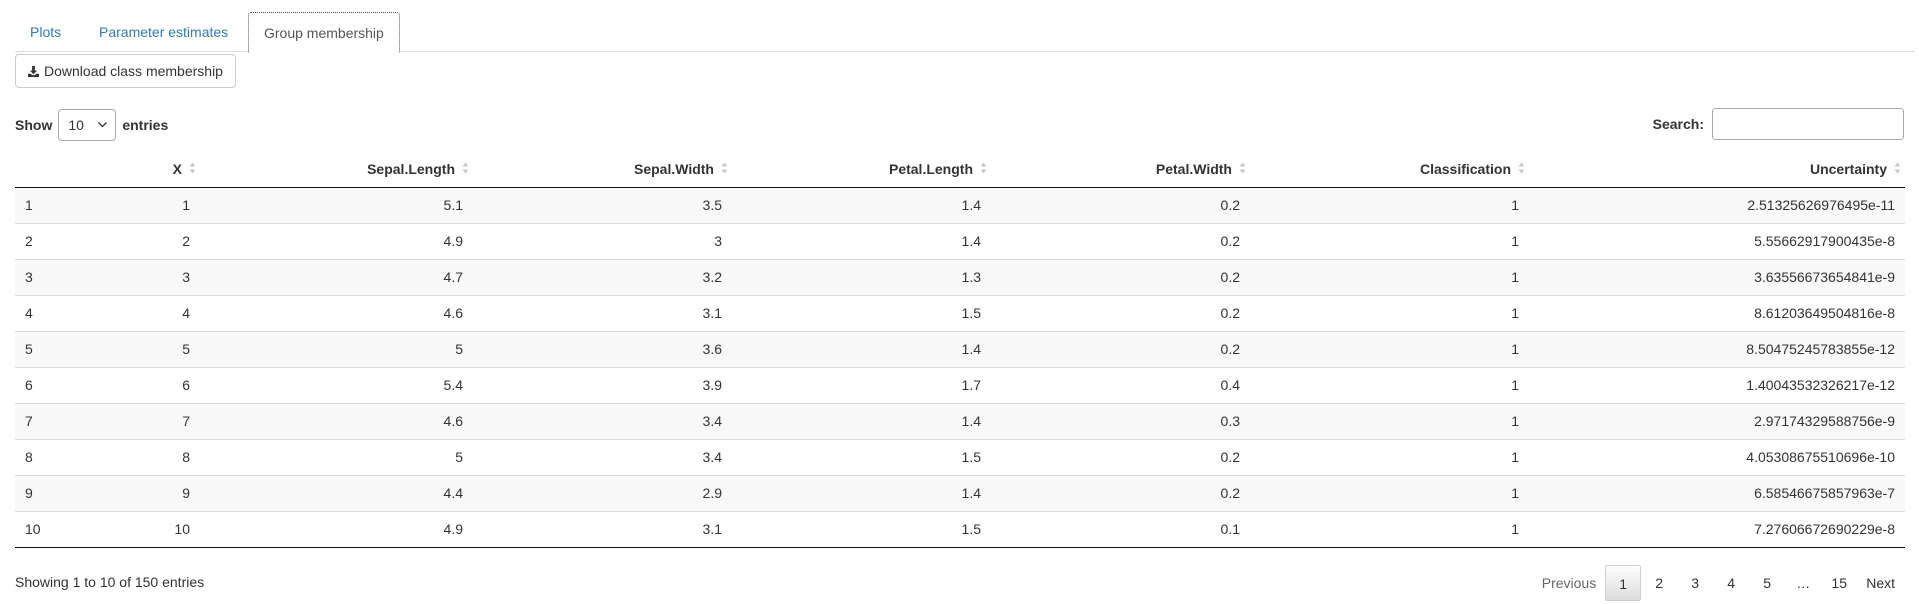  What do you see at coordinates (65, 205) in the screenshot?
I see `cell-rowname: 1` at bounding box center [65, 205].